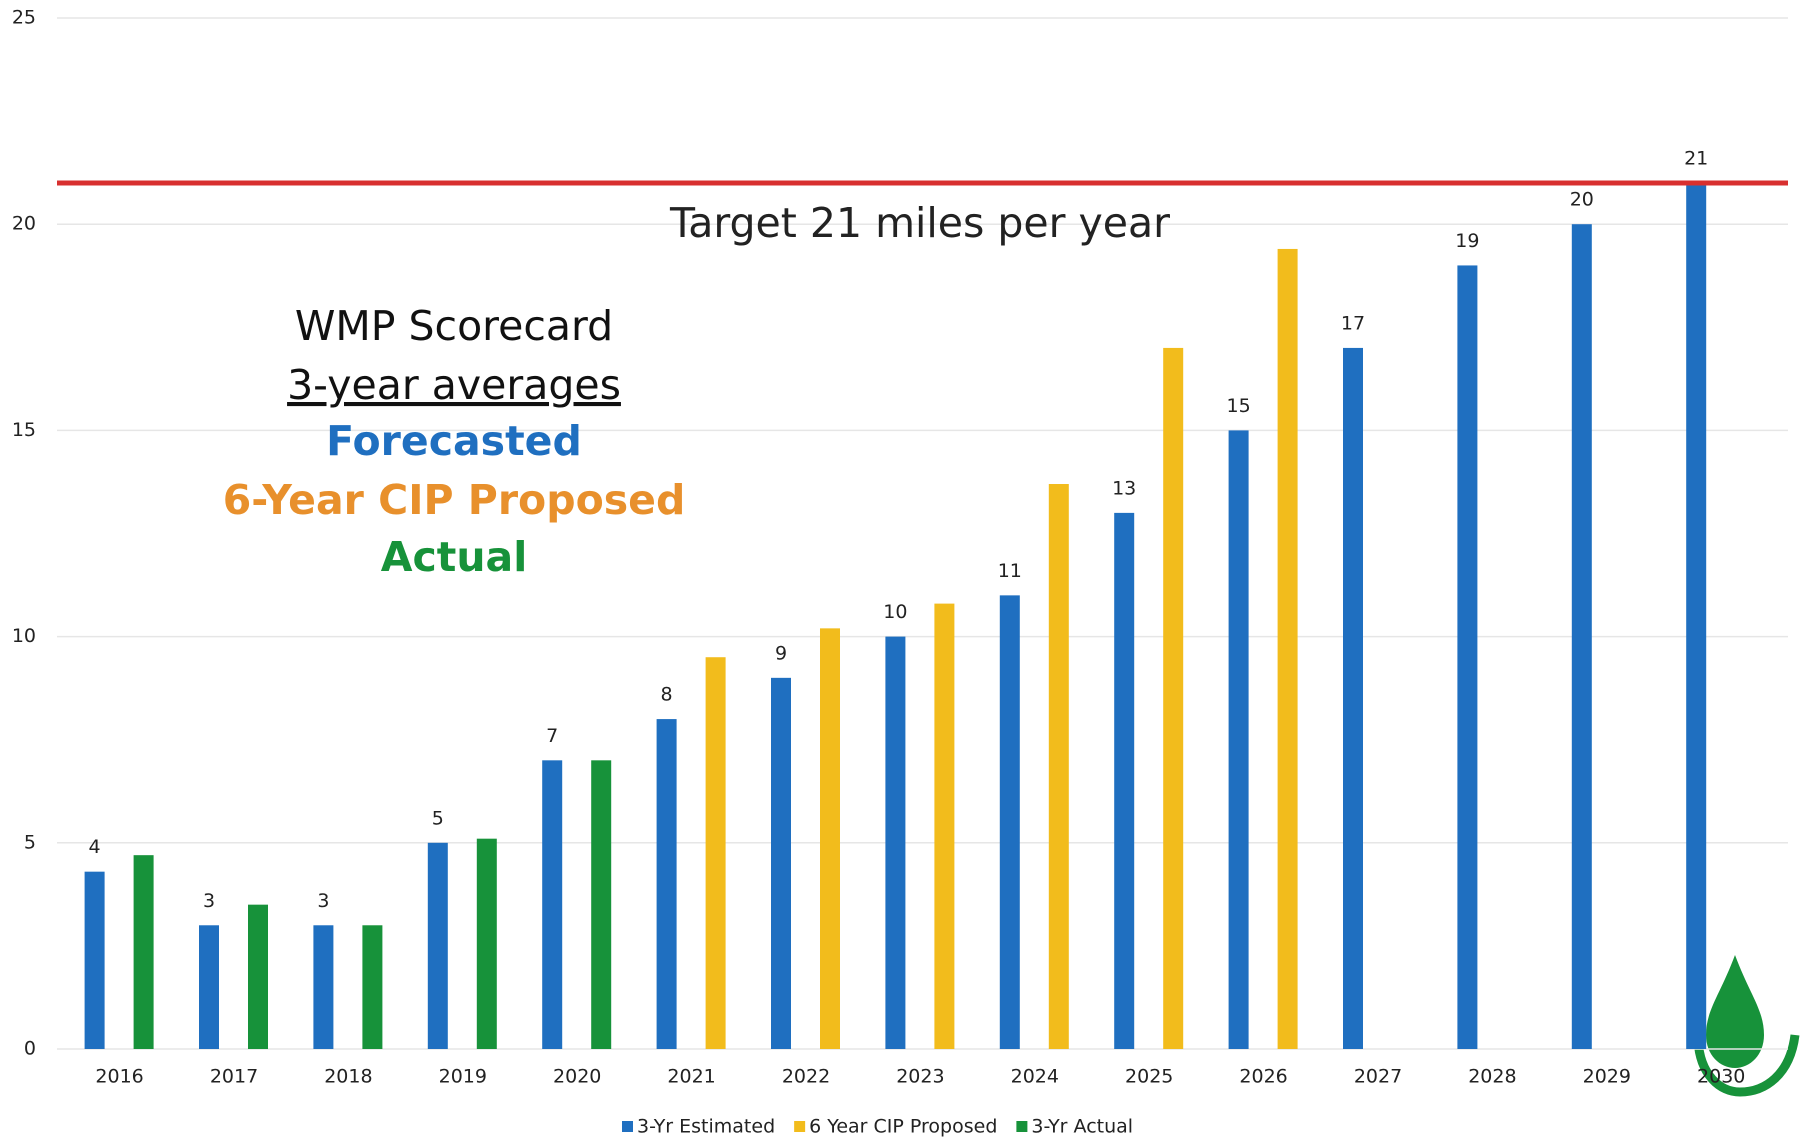 Image resolution: width=1803 pixels, height=1139 pixels. Describe the element at coordinates (438, 818) in the screenshot. I see `value-label: 5` at that location.